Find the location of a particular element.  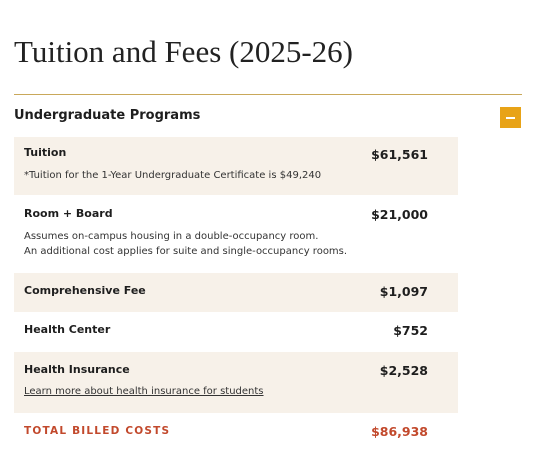

fee-amount: $752 is located at coordinates (410, 330).